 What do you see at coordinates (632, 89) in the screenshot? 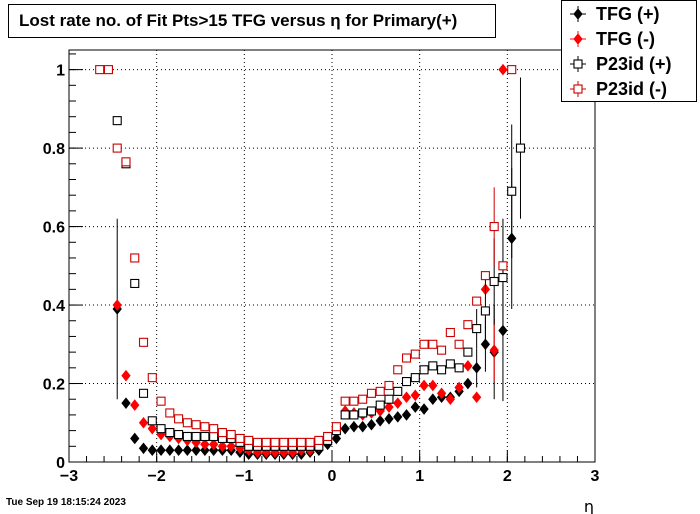
I see `legend-label-3: P23id (-)` at bounding box center [632, 89].